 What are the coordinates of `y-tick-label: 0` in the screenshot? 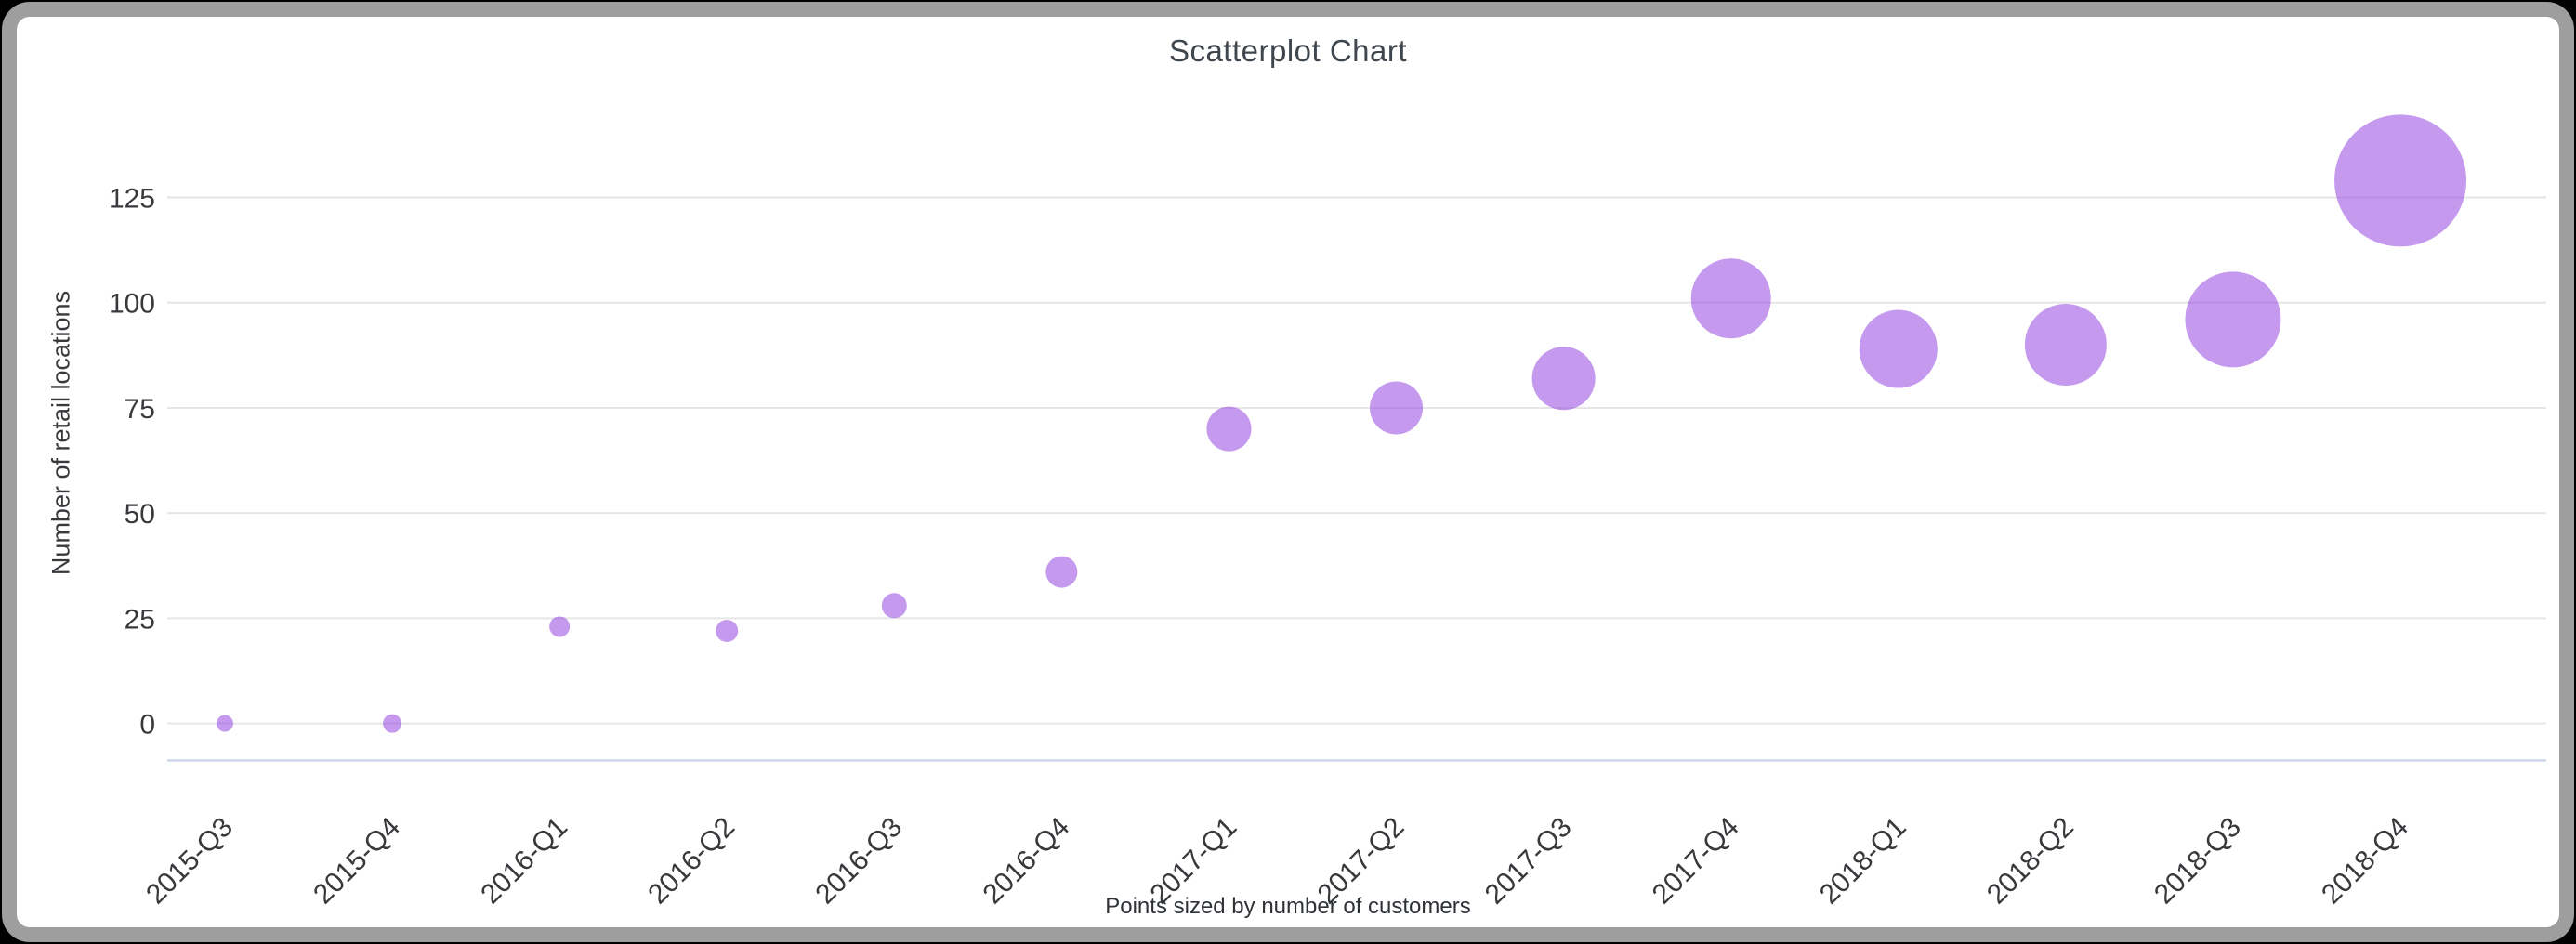 It's located at (147, 726).